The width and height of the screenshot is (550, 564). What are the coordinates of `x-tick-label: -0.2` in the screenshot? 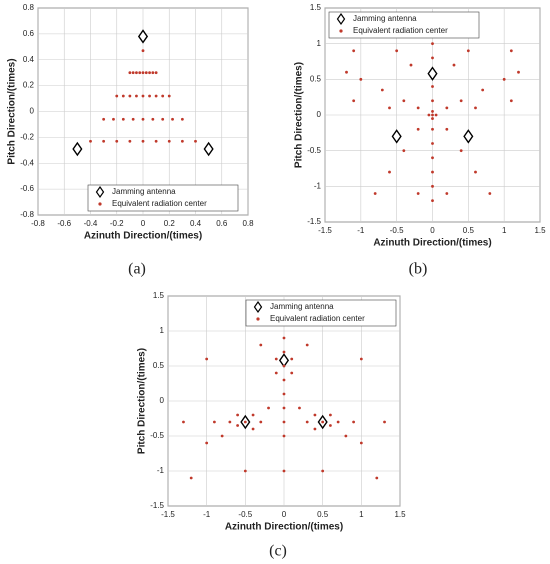 It's located at (117, 223).